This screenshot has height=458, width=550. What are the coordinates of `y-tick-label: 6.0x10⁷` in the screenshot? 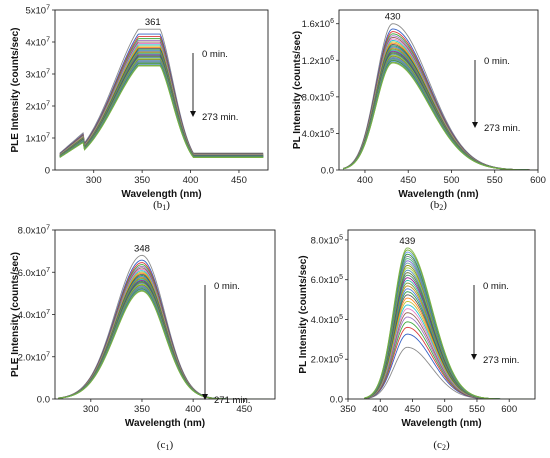 It's located at (34, 273).